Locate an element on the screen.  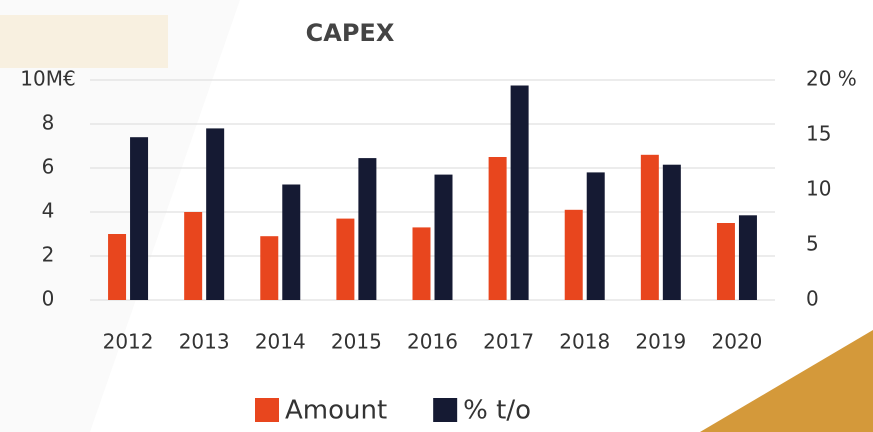
y2-tick-label: 0 is located at coordinates (812, 299).